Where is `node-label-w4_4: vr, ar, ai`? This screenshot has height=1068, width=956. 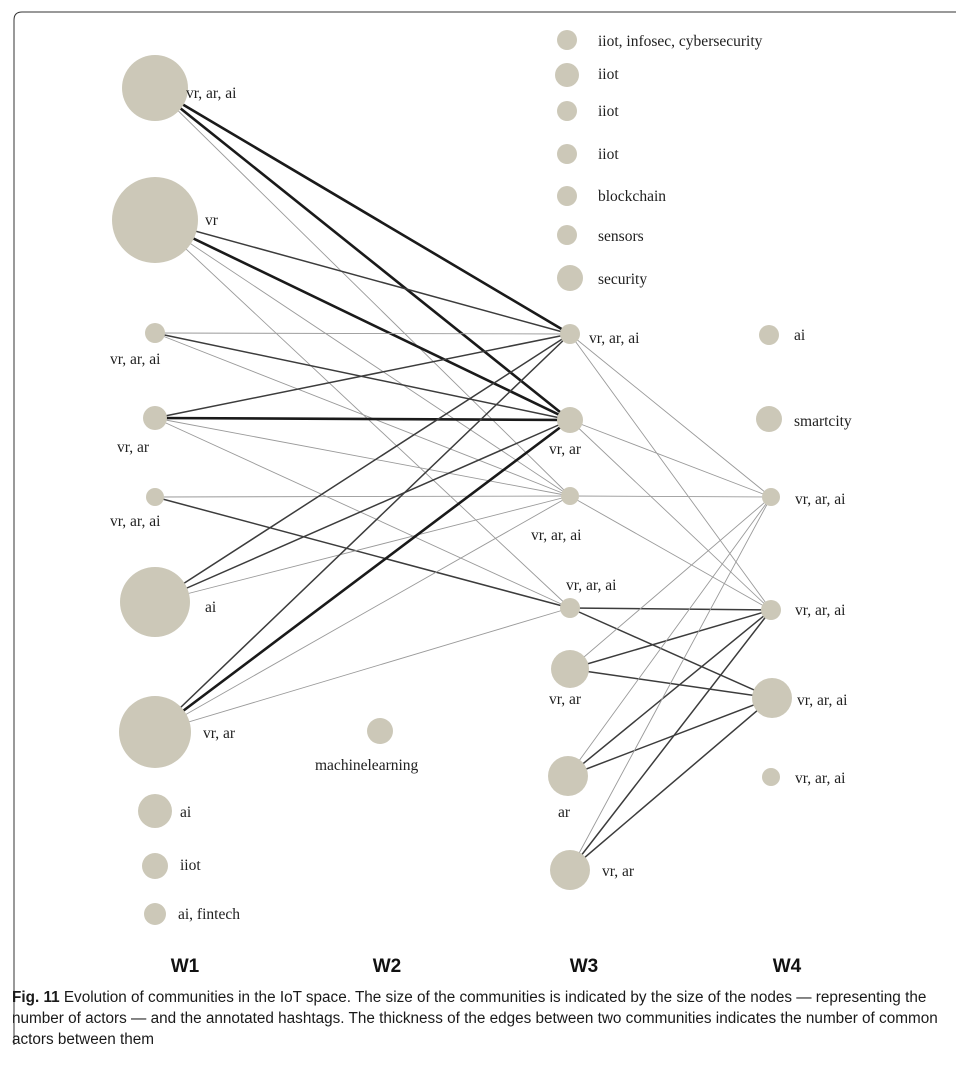
node-label-w4_4: vr, ar, ai is located at coordinates (820, 610).